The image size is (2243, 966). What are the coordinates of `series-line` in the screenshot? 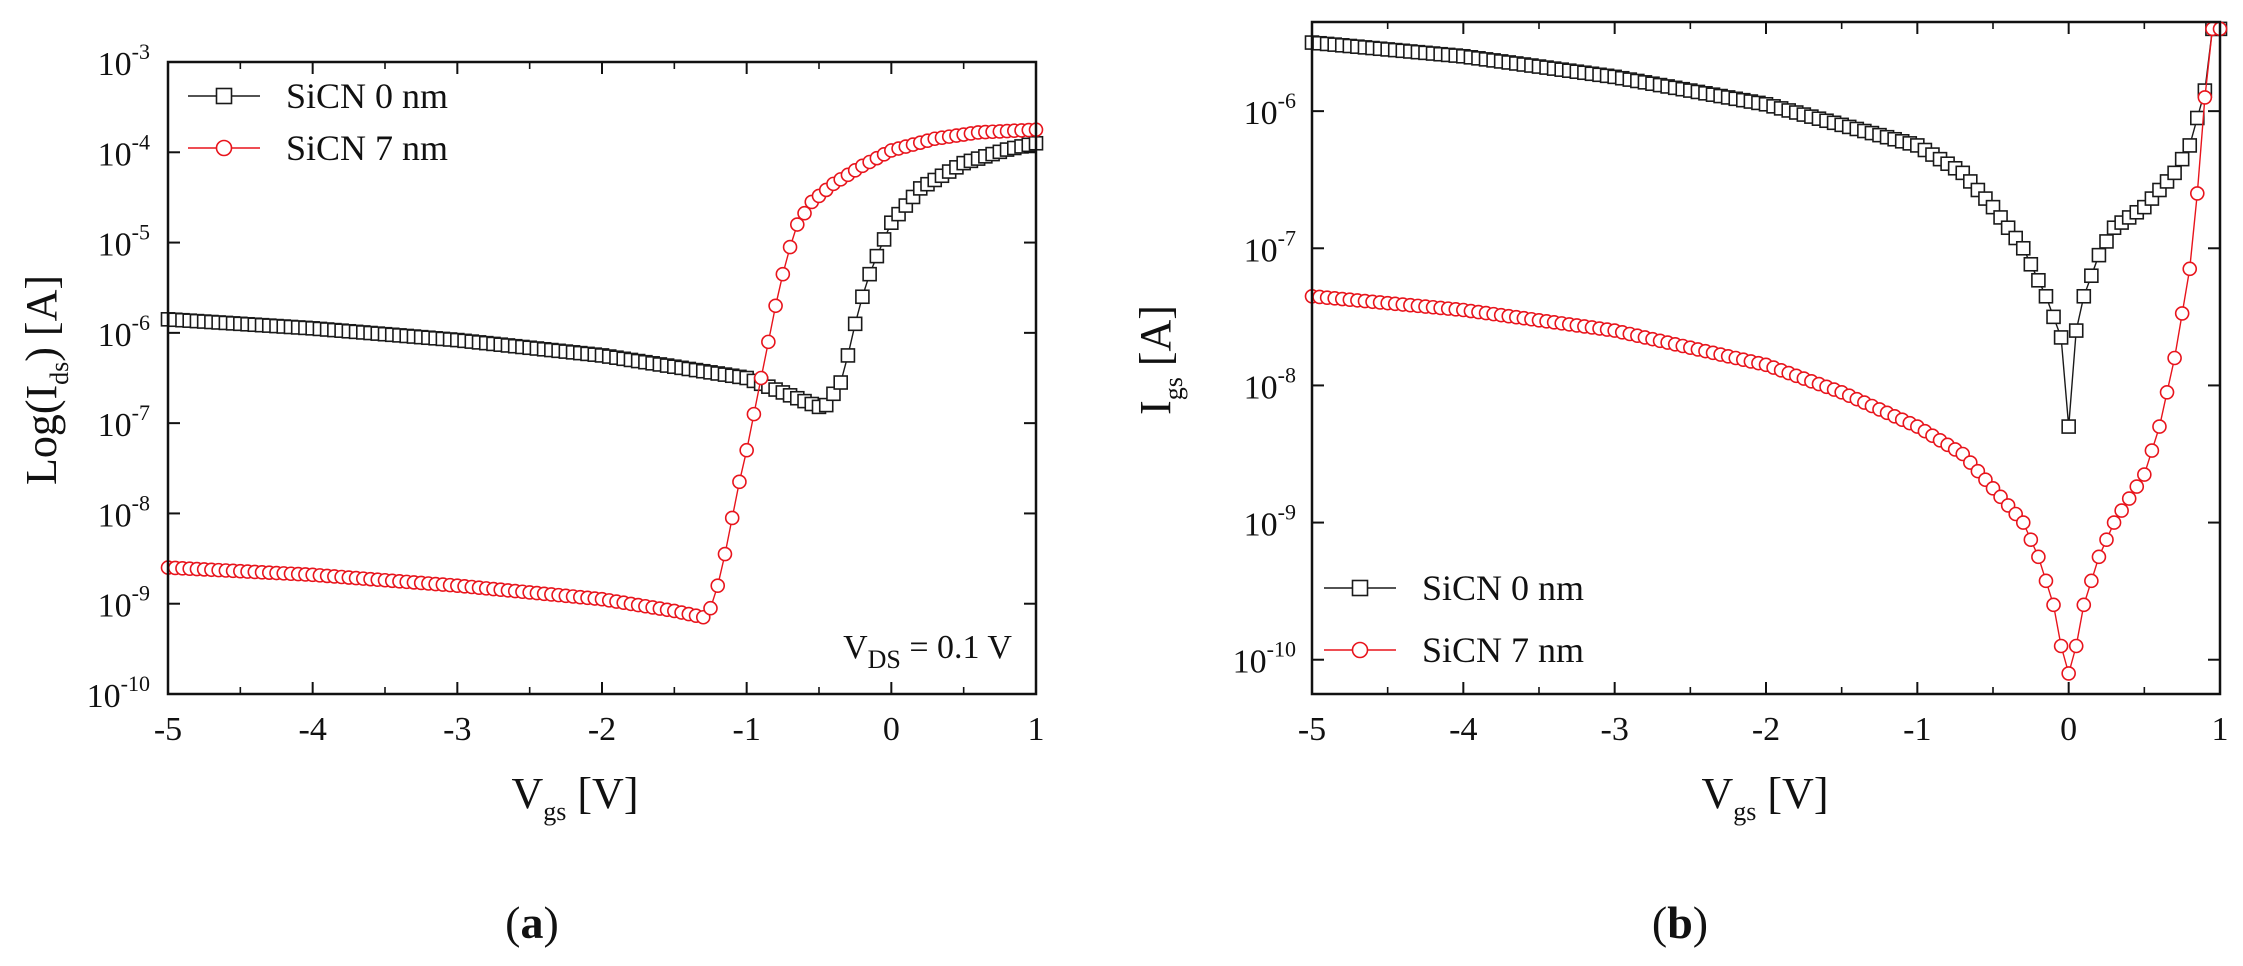 It's located at (602, 275).